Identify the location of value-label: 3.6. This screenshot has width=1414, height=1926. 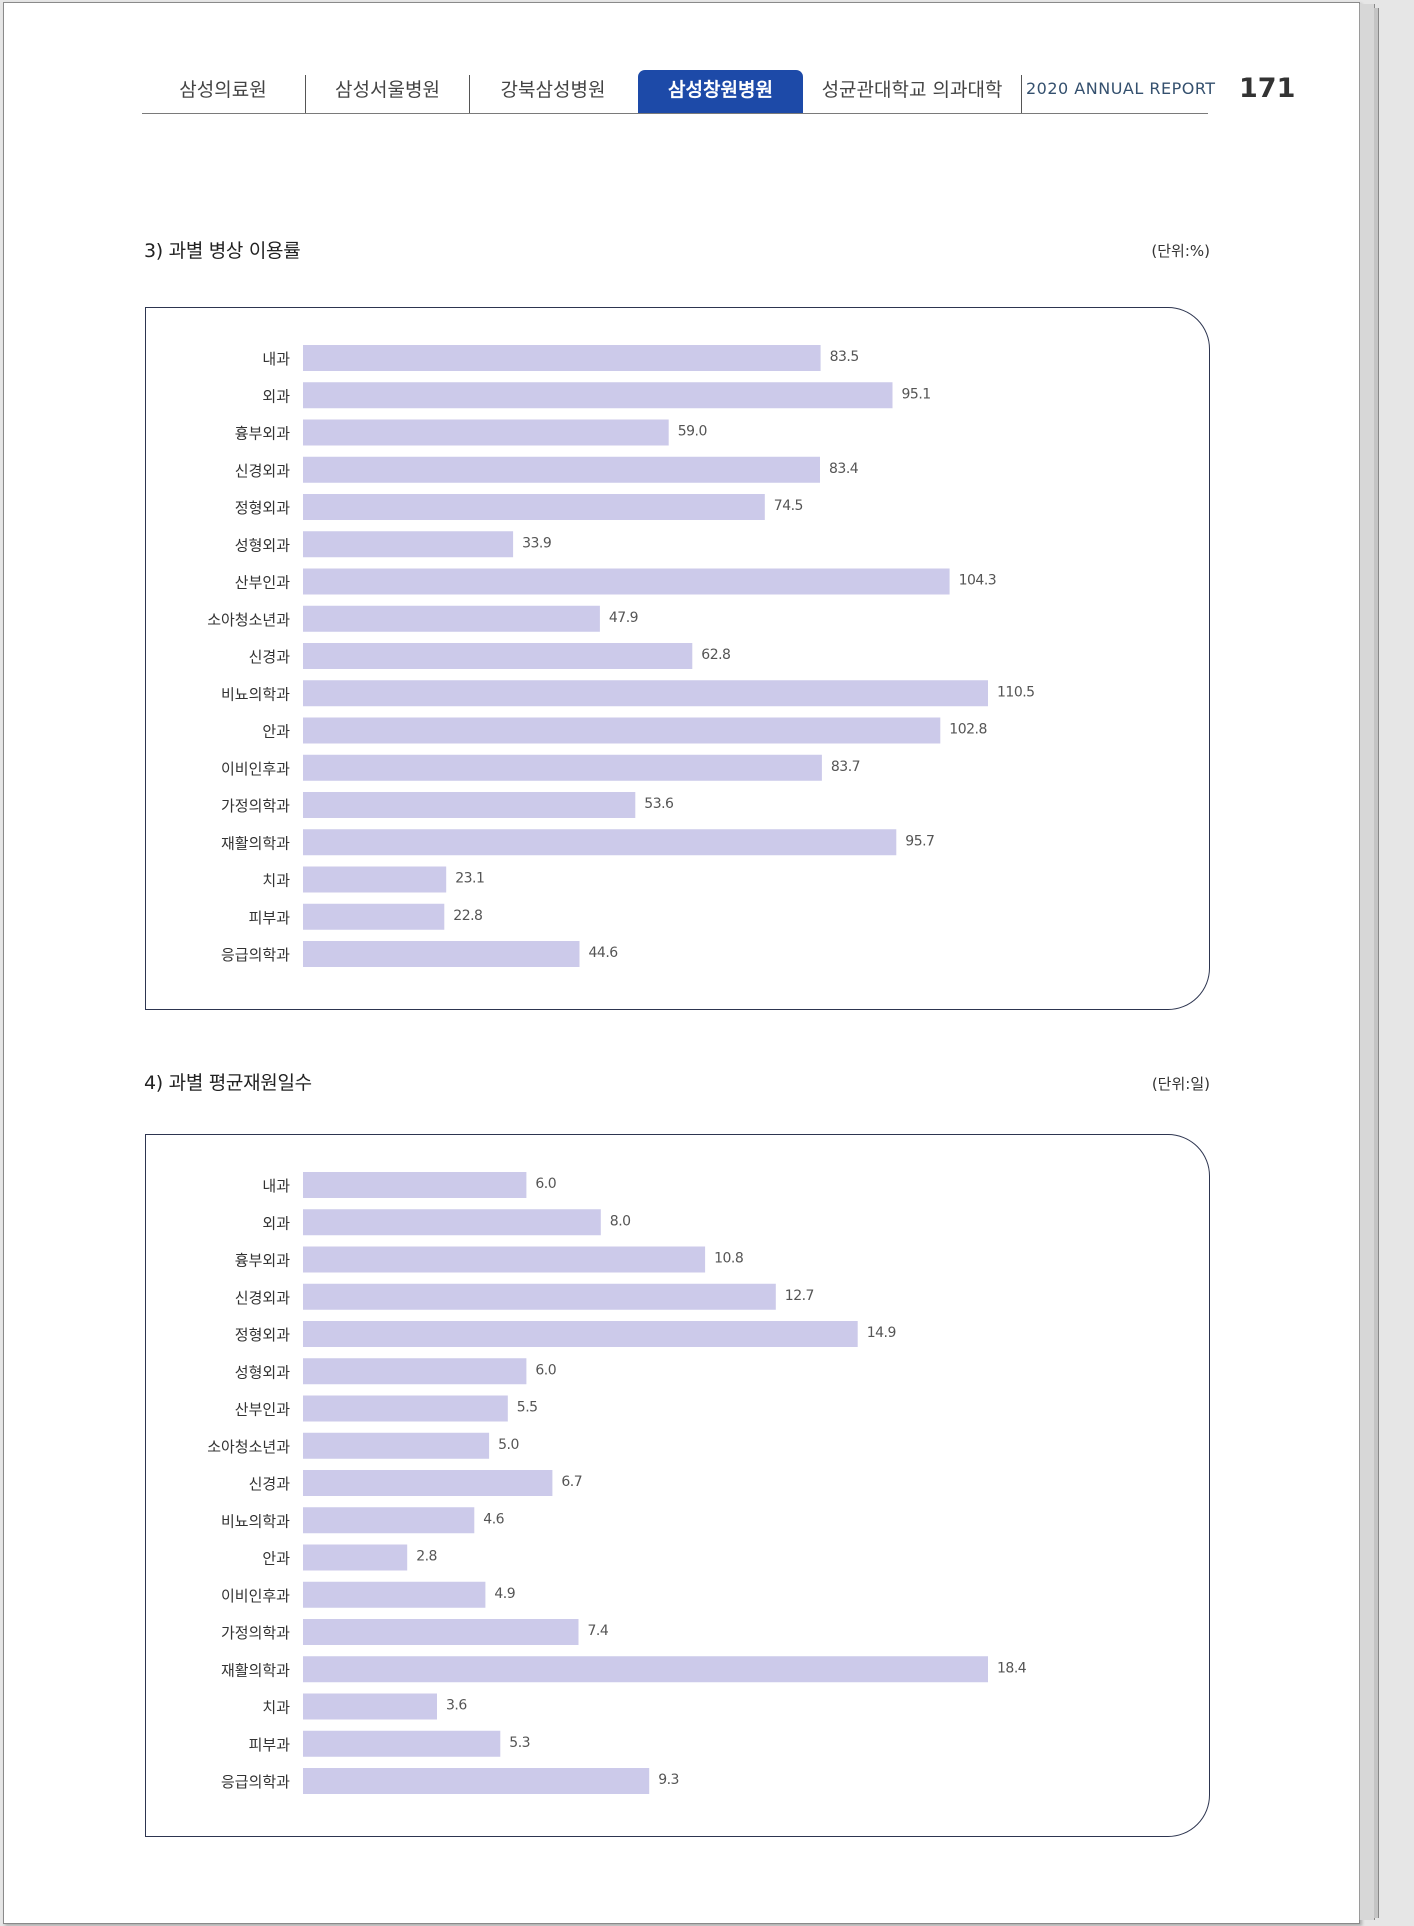
(456, 1706).